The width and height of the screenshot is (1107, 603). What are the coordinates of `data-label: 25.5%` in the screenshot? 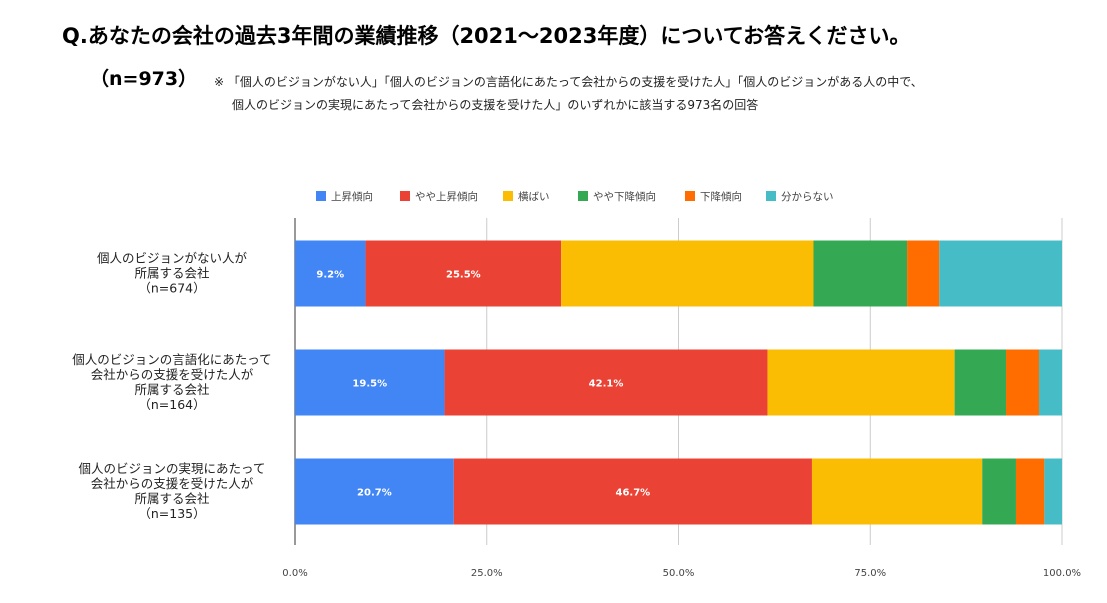 It's located at (463, 275).